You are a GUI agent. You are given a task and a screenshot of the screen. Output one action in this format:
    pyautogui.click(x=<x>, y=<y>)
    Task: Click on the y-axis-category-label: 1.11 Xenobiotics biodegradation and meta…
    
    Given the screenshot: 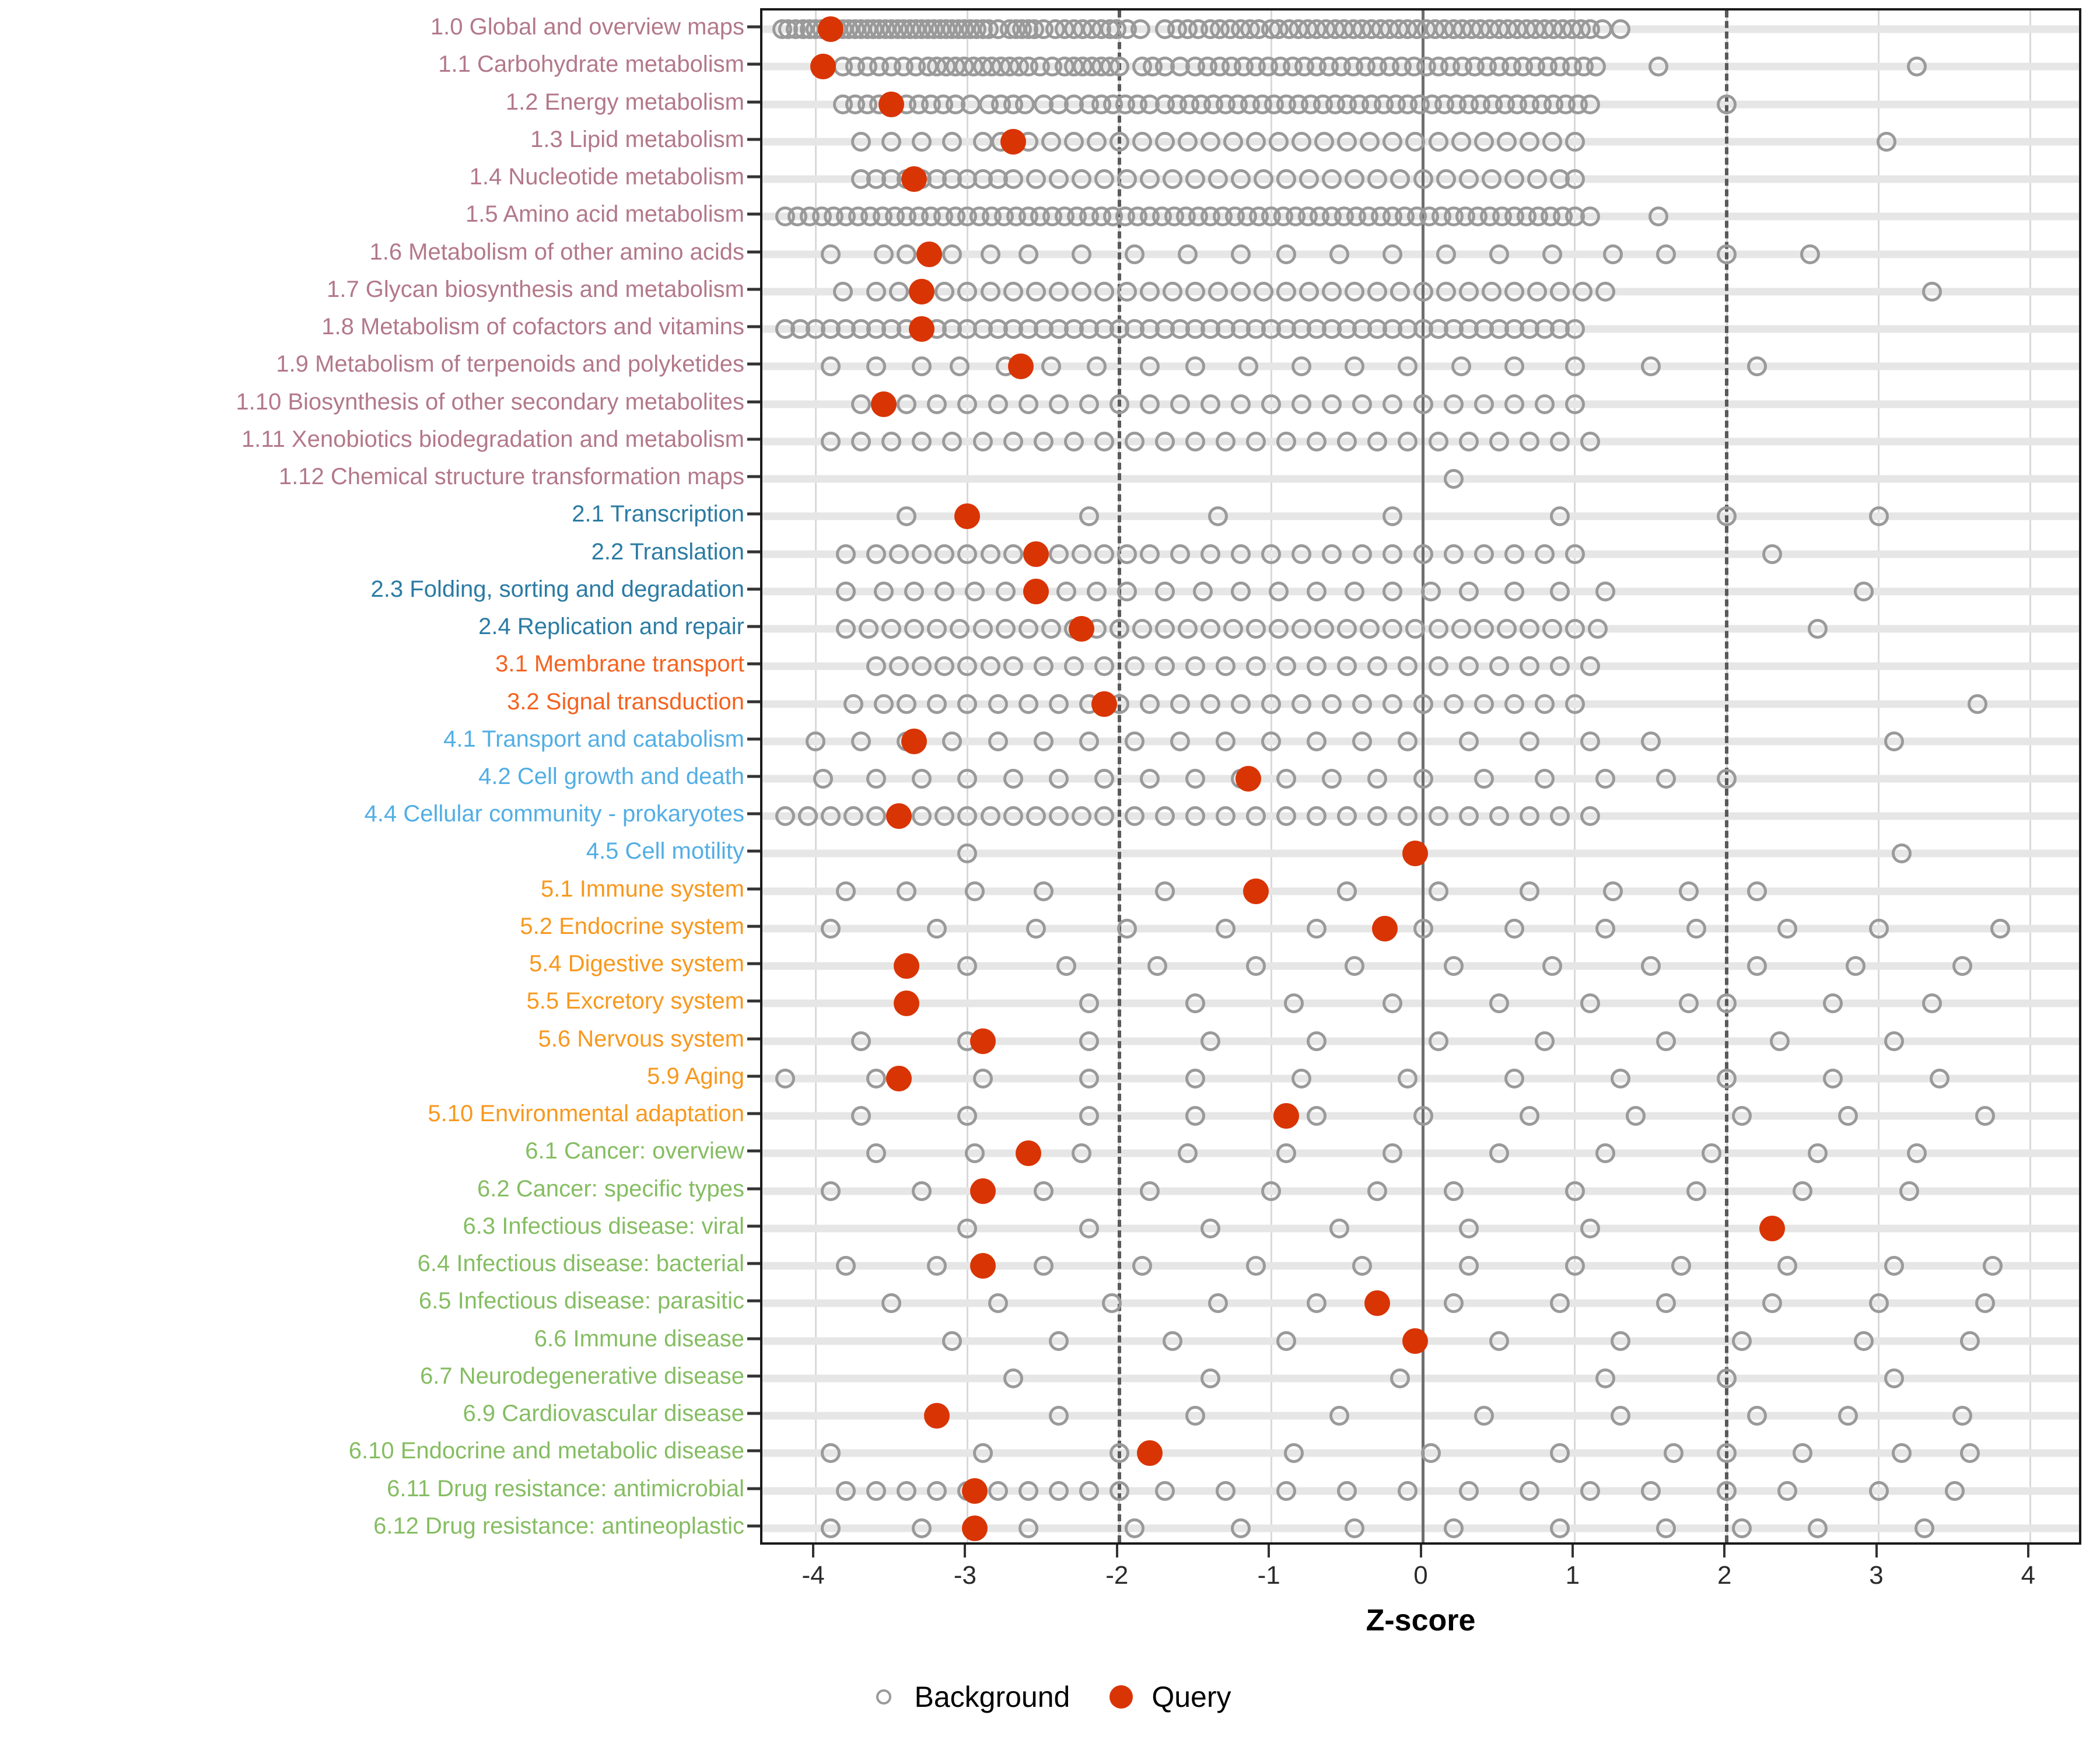 What is the action you would take?
    pyautogui.click(x=492, y=439)
    